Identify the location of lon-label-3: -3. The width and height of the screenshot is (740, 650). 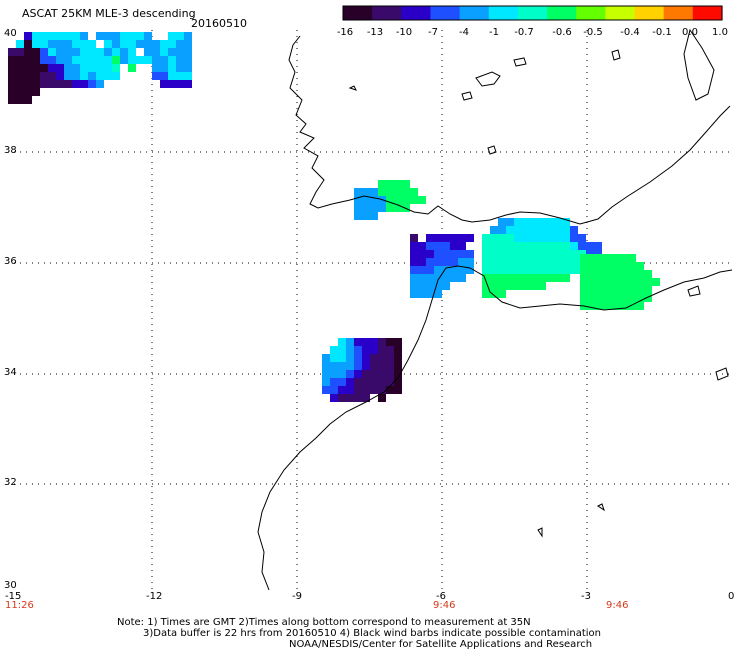
(586, 596).